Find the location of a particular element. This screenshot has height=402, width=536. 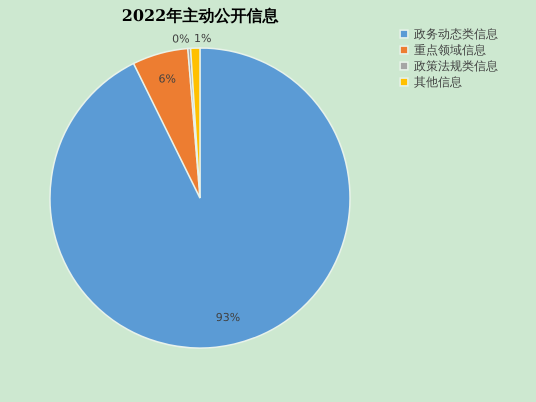

data-label: 1% is located at coordinates (203, 39).